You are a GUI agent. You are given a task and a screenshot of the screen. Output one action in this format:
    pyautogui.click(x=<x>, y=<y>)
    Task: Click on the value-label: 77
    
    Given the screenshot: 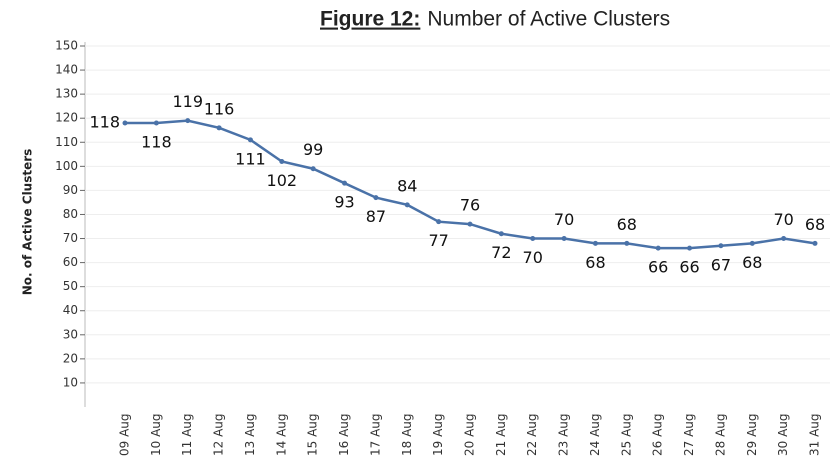 What is the action you would take?
    pyautogui.click(x=438, y=240)
    